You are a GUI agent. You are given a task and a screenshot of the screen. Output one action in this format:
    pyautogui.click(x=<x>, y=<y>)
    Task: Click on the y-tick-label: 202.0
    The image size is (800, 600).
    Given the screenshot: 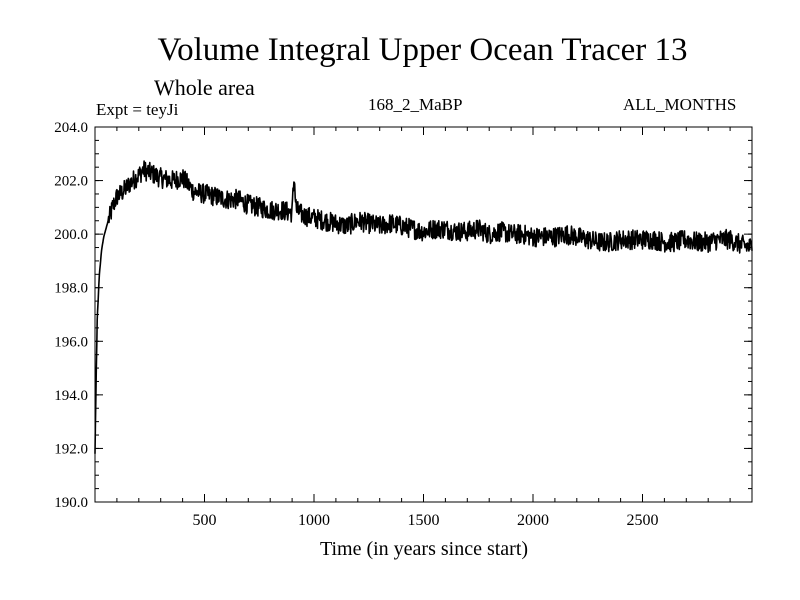 What is the action you would take?
    pyautogui.click(x=71, y=182)
    